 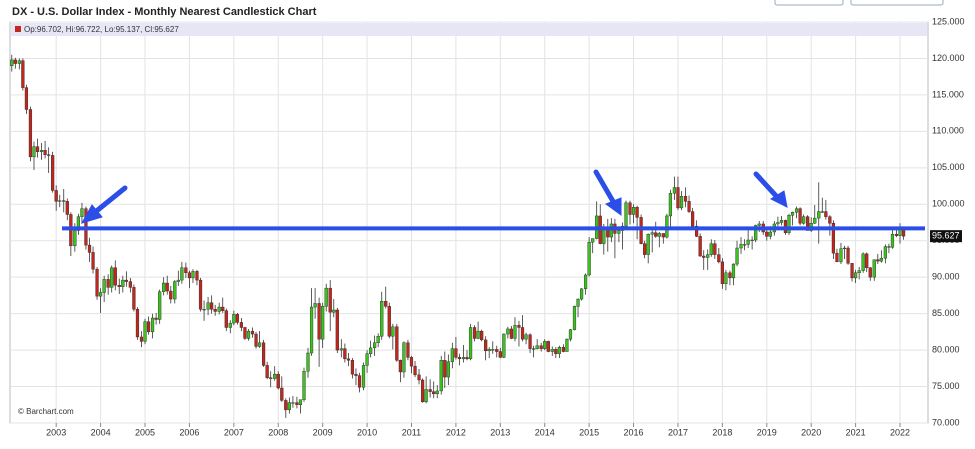 I want to click on y-tick-label: 125.000, so click(x=948, y=21).